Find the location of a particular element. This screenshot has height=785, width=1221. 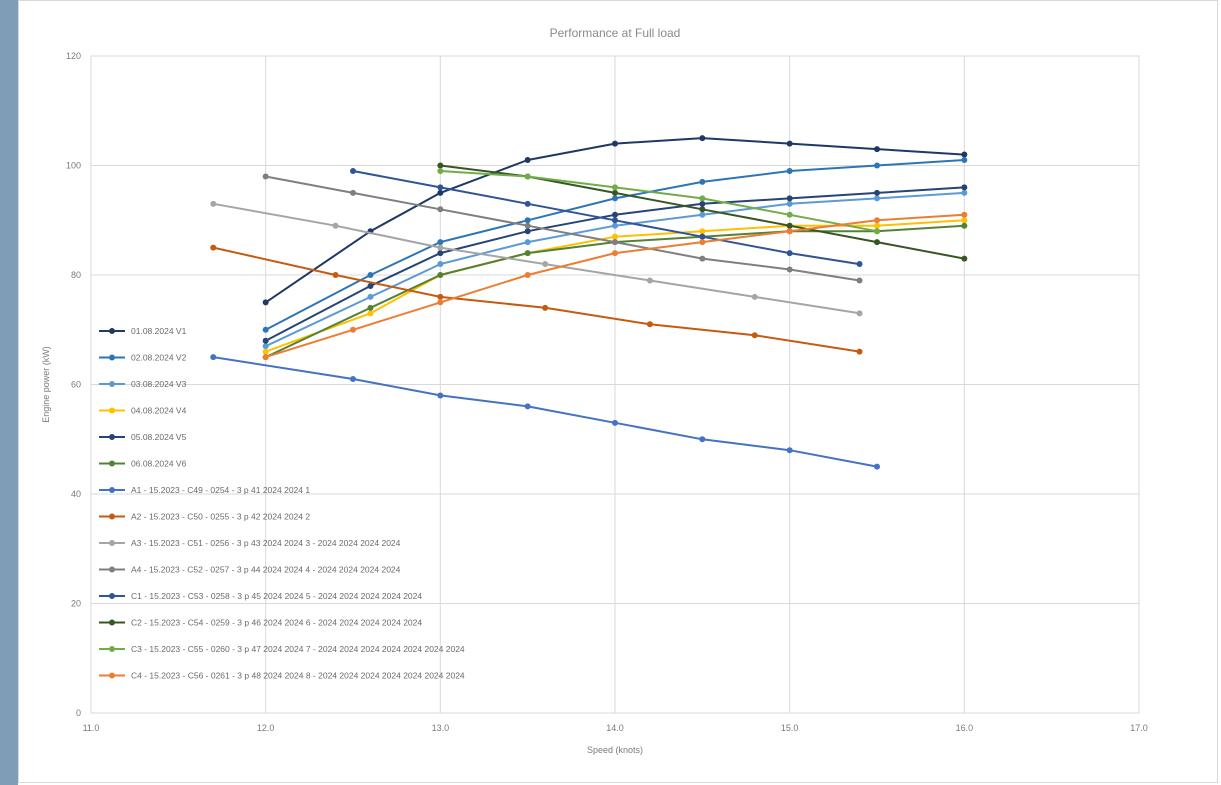

y-tick-label: 60 is located at coordinates (76, 385).